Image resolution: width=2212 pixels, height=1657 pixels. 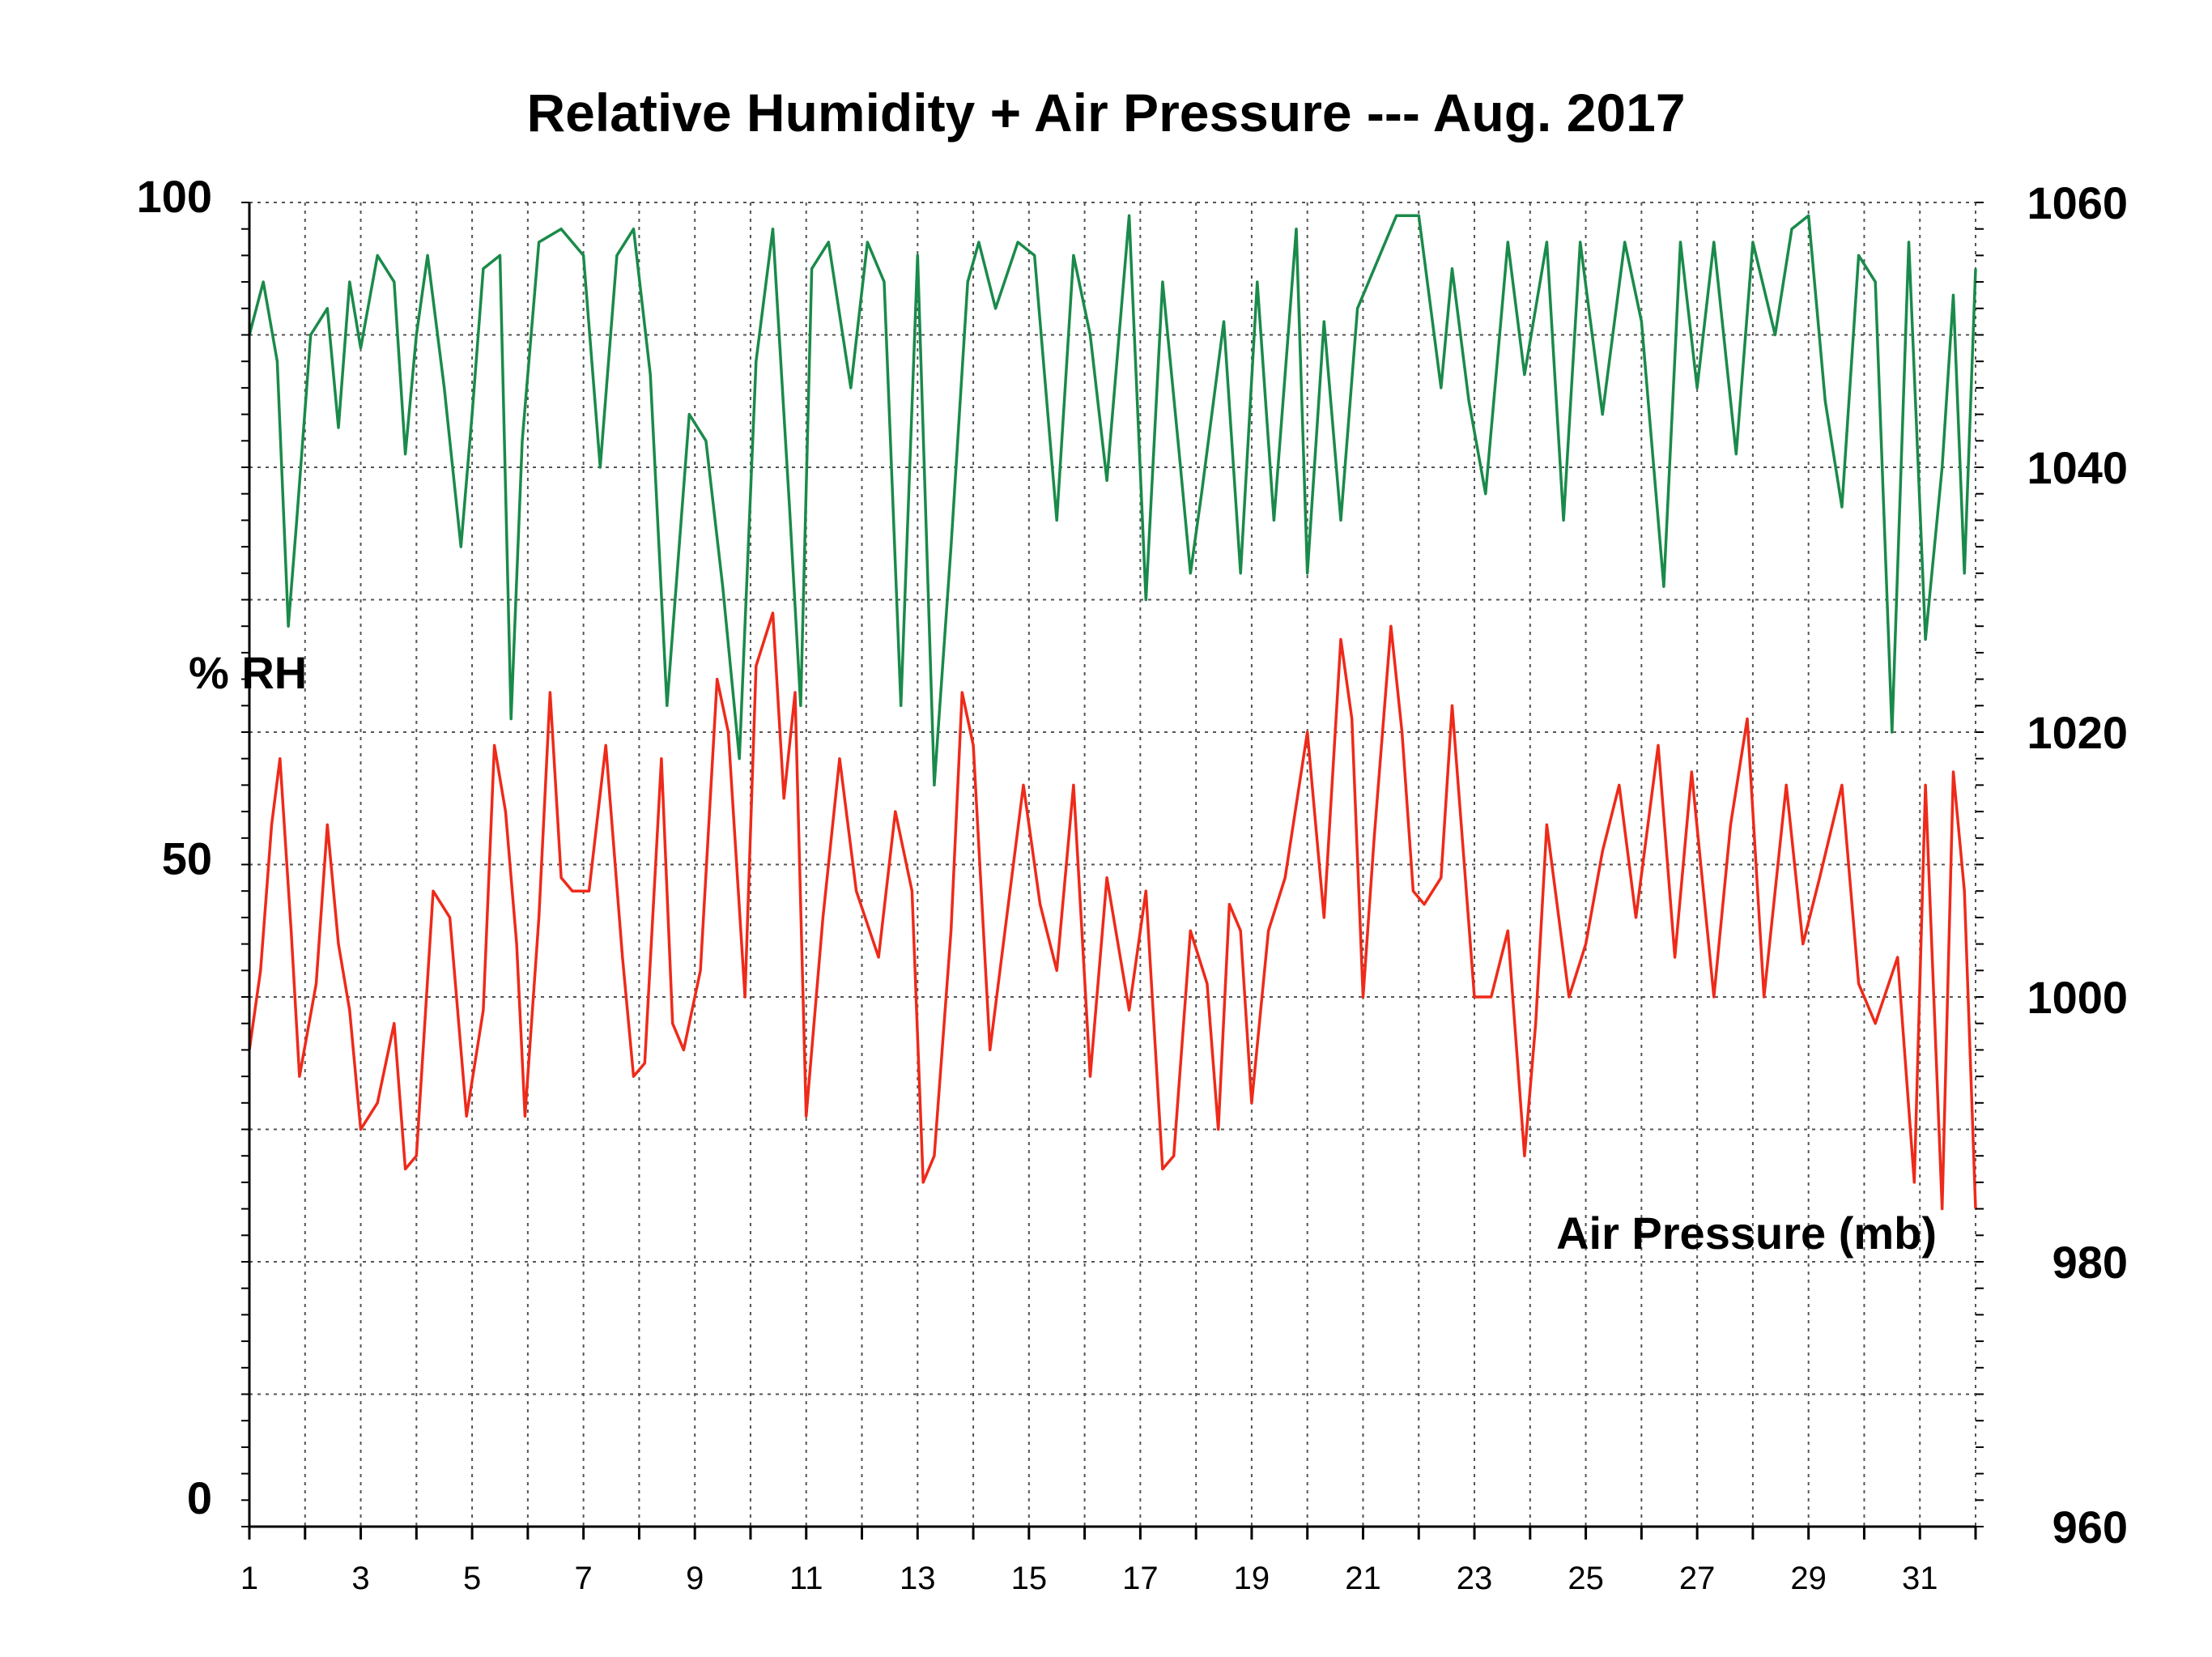 What do you see at coordinates (187, 858) in the screenshot?
I see `left-tick-label: 50` at bounding box center [187, 858].